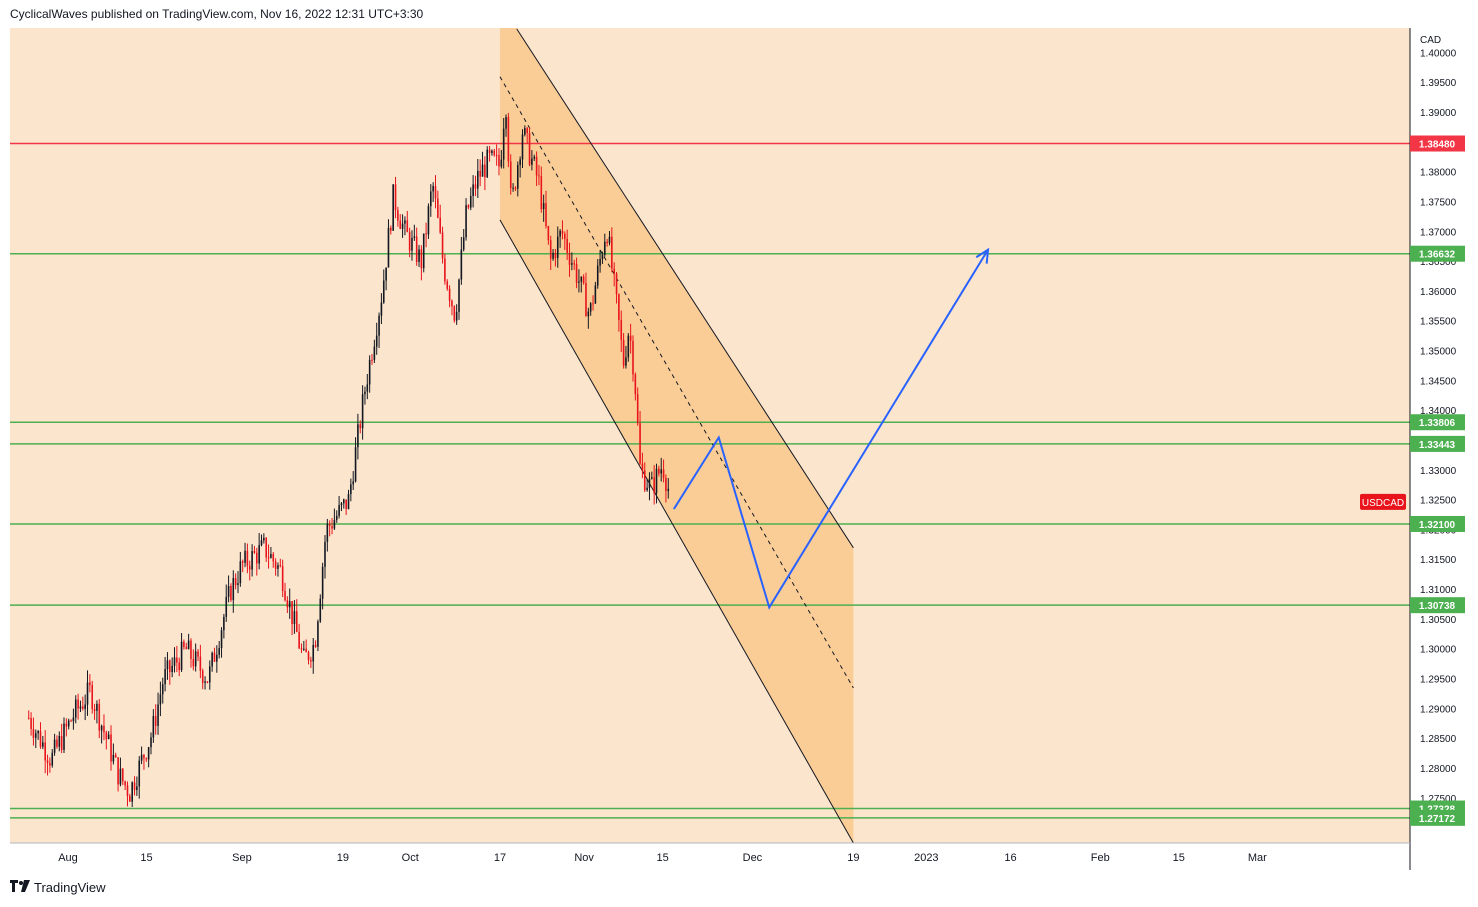  Describe the element at coordinates (1438, 560) in the screenshot. I see `price-tick-label: 1.31500` at that location.